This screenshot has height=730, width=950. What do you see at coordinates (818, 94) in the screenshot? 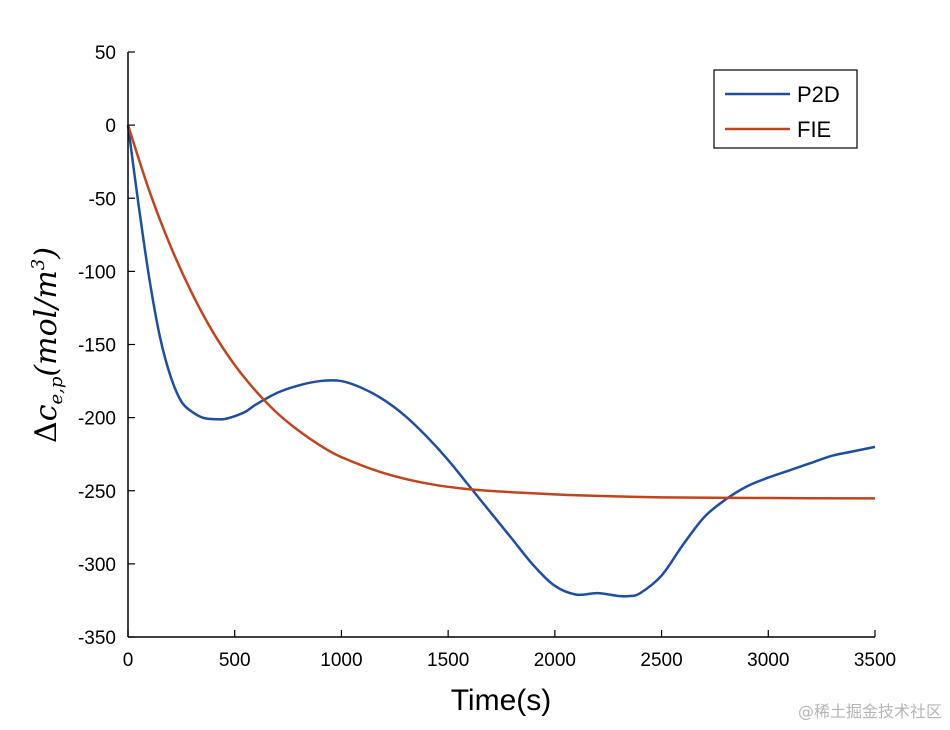
I see `legend-label-p2d: P2D` at bounding box center [818, 94].